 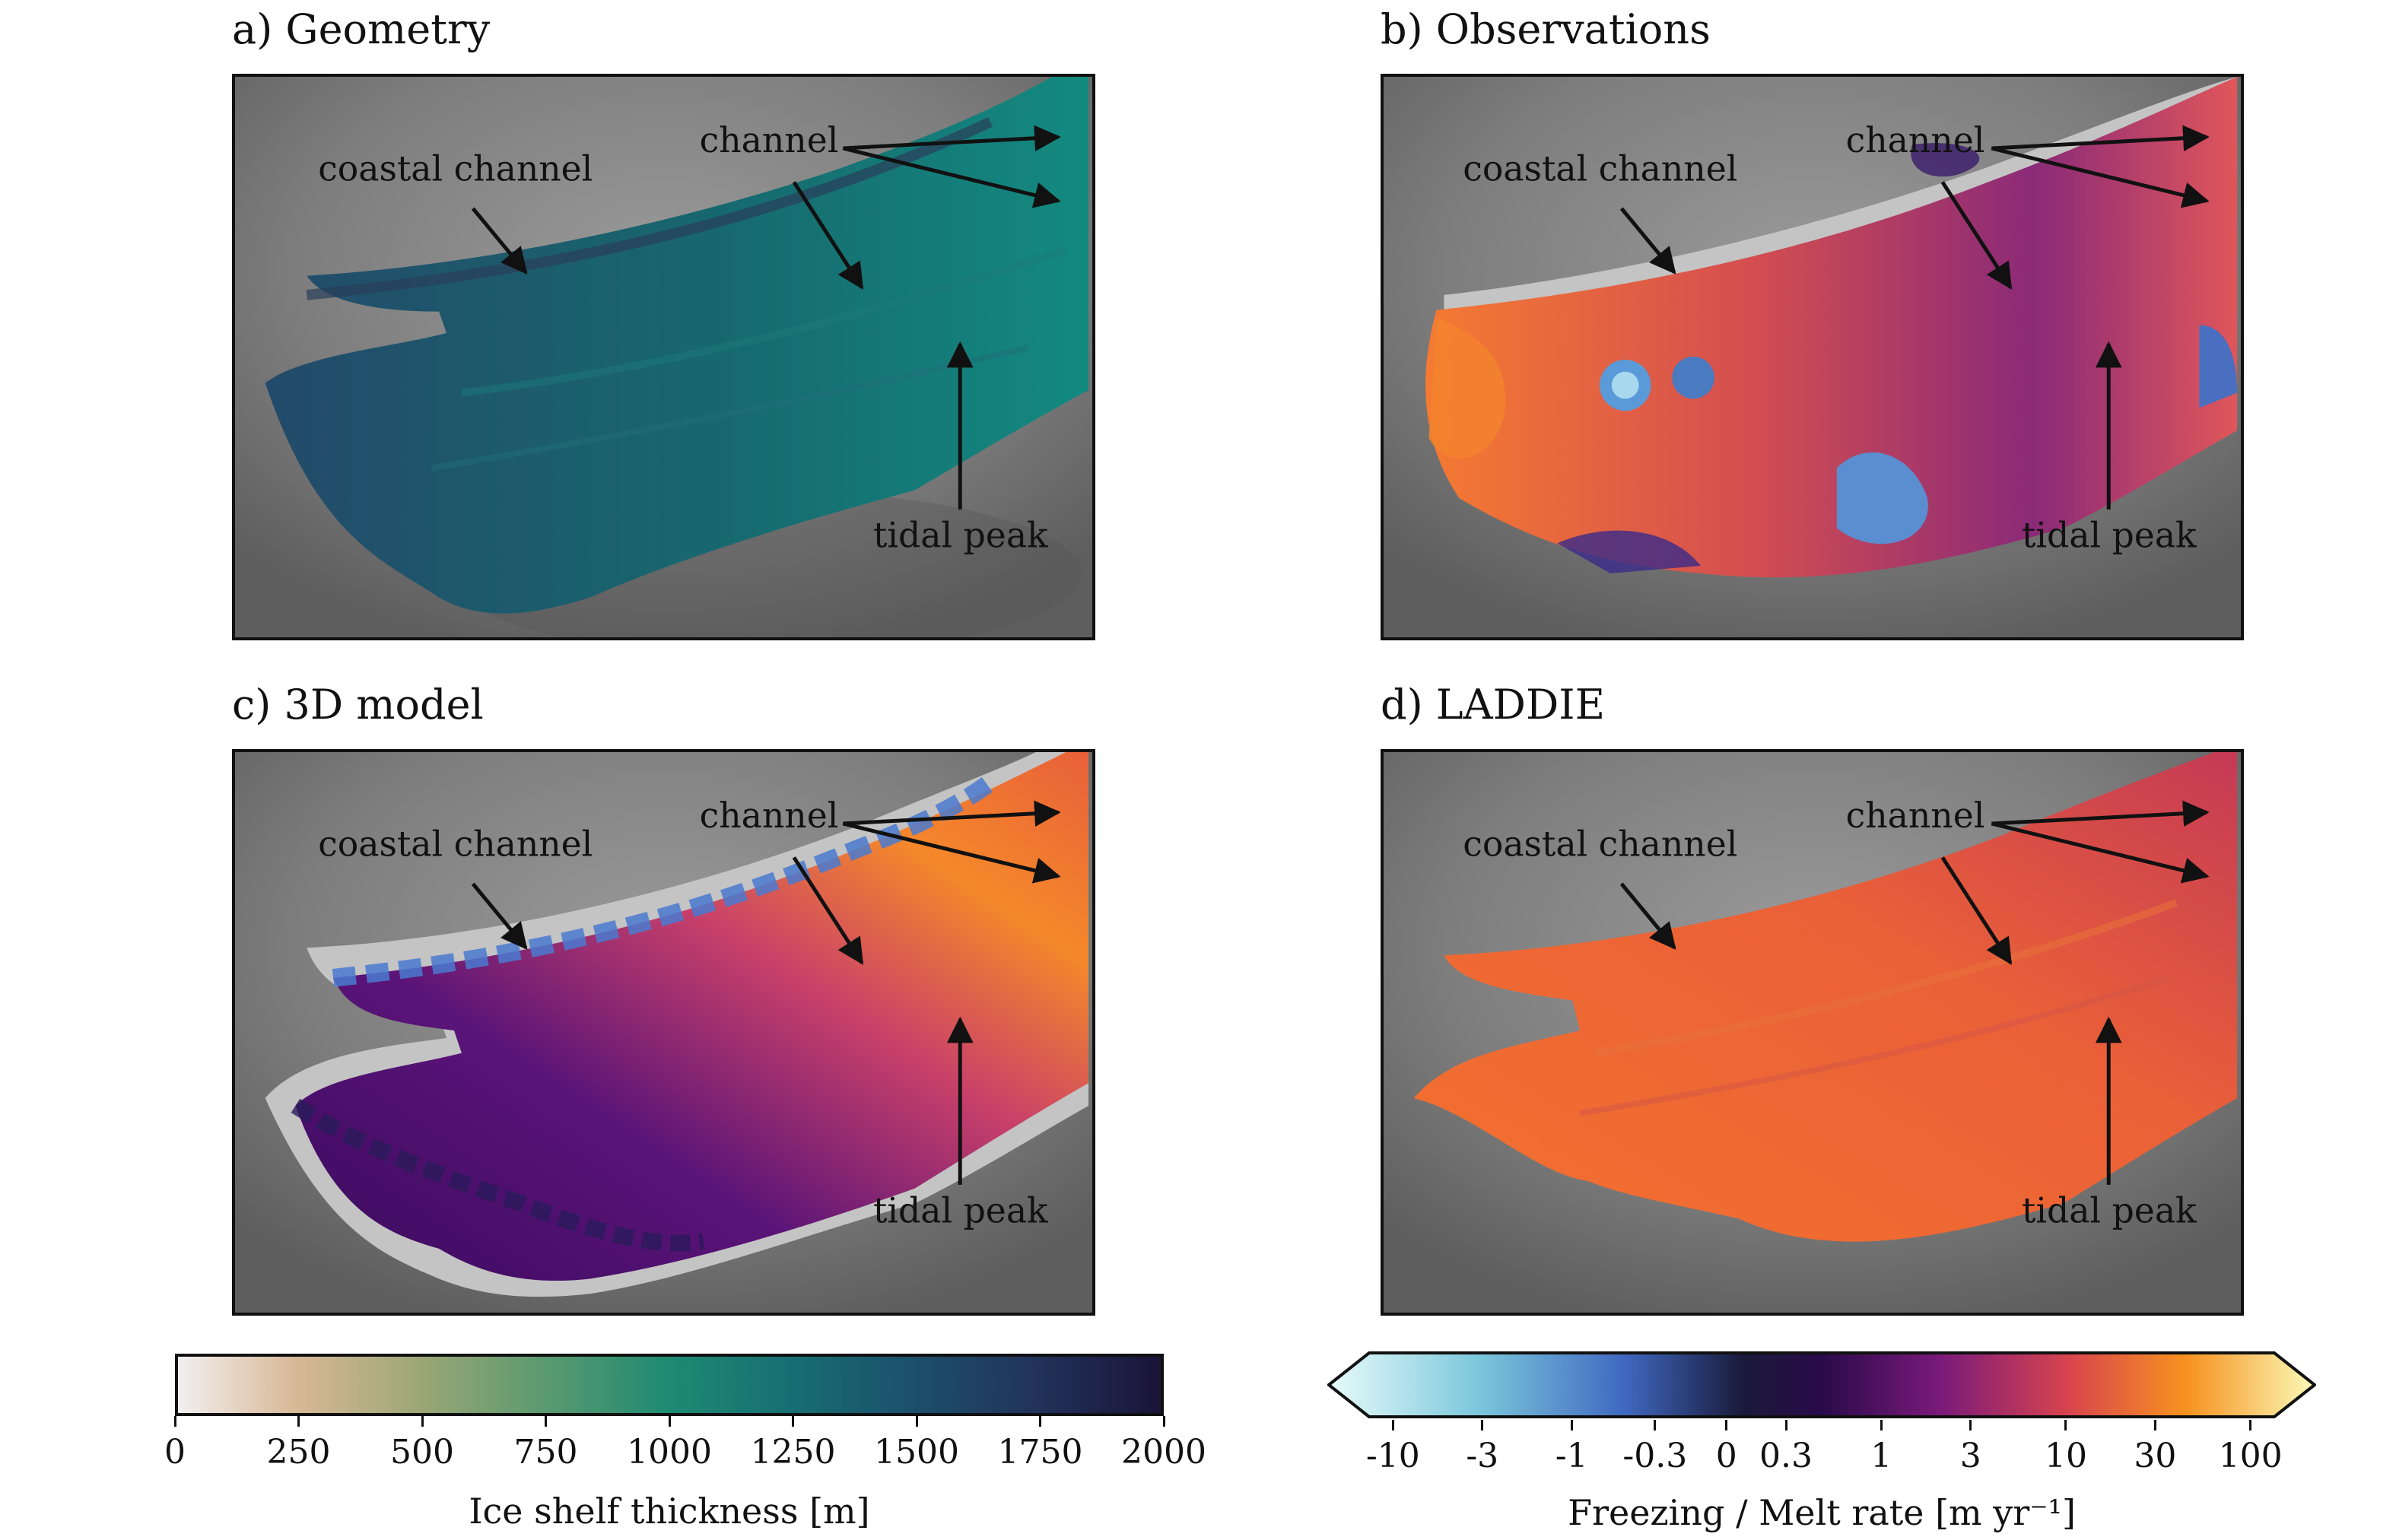 What do you see at coordinates (1881, 1456) in the screenshot?
I see `colorbar-melt-tick-label: 1` at bounding box center [1881, 1456].